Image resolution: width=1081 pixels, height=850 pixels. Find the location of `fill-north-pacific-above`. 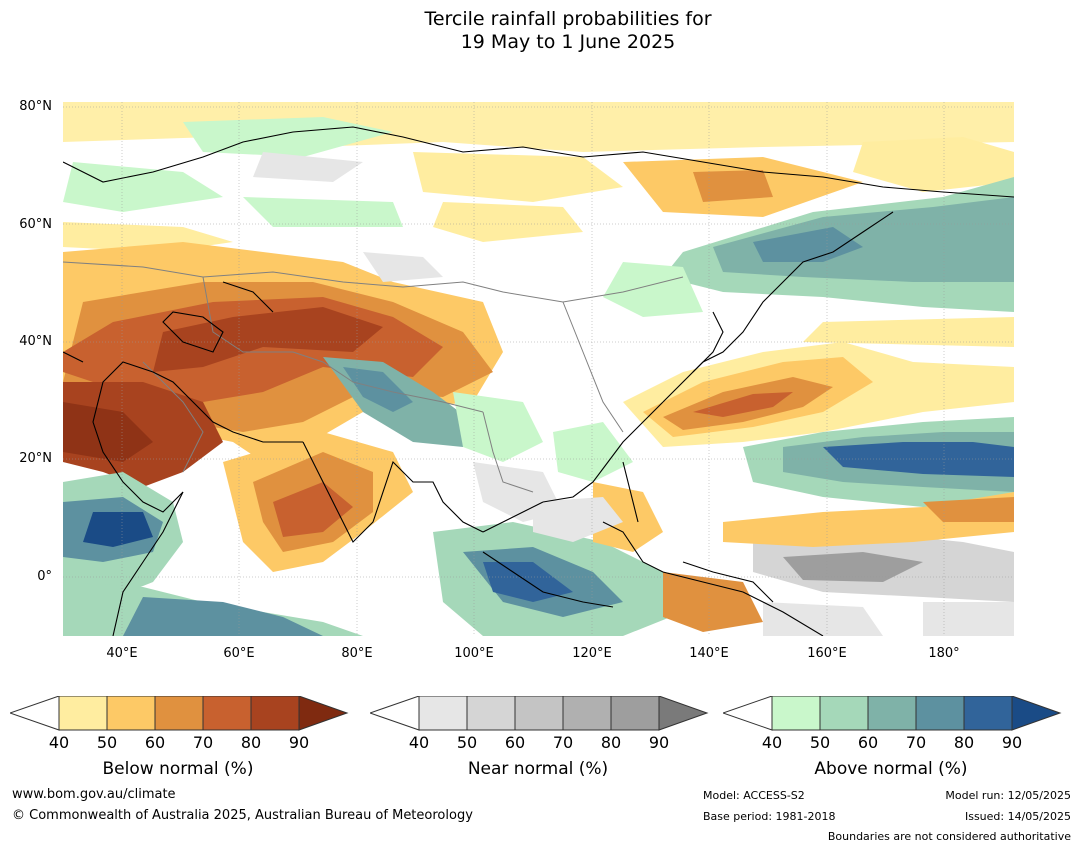

fill-north-pacific-above is located at coordinates (808, 262).